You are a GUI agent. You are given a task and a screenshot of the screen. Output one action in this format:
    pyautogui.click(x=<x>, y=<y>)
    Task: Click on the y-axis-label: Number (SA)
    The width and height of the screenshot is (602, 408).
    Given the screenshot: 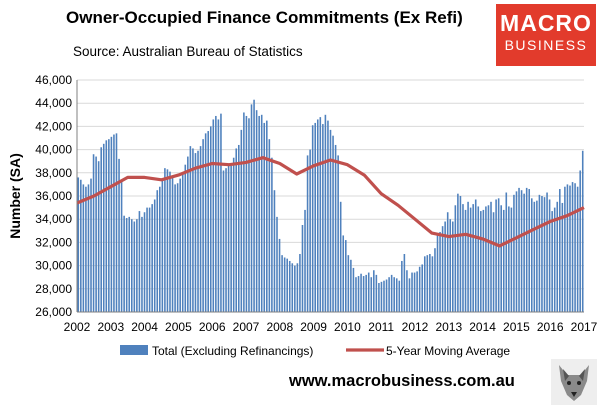 What is the action you would take?
    pyautogui.click(x=15, y=196)
    